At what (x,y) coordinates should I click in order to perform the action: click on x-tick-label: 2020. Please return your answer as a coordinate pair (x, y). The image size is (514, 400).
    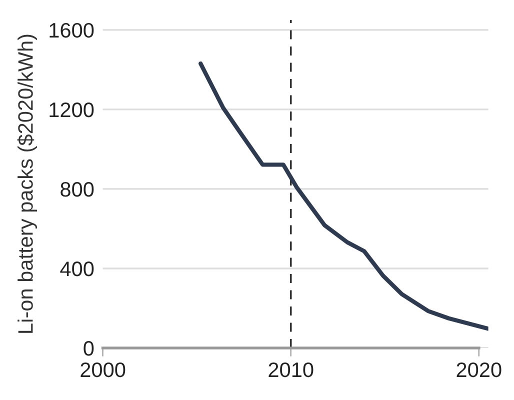
    Looking at the image, I should click on (479, 370).